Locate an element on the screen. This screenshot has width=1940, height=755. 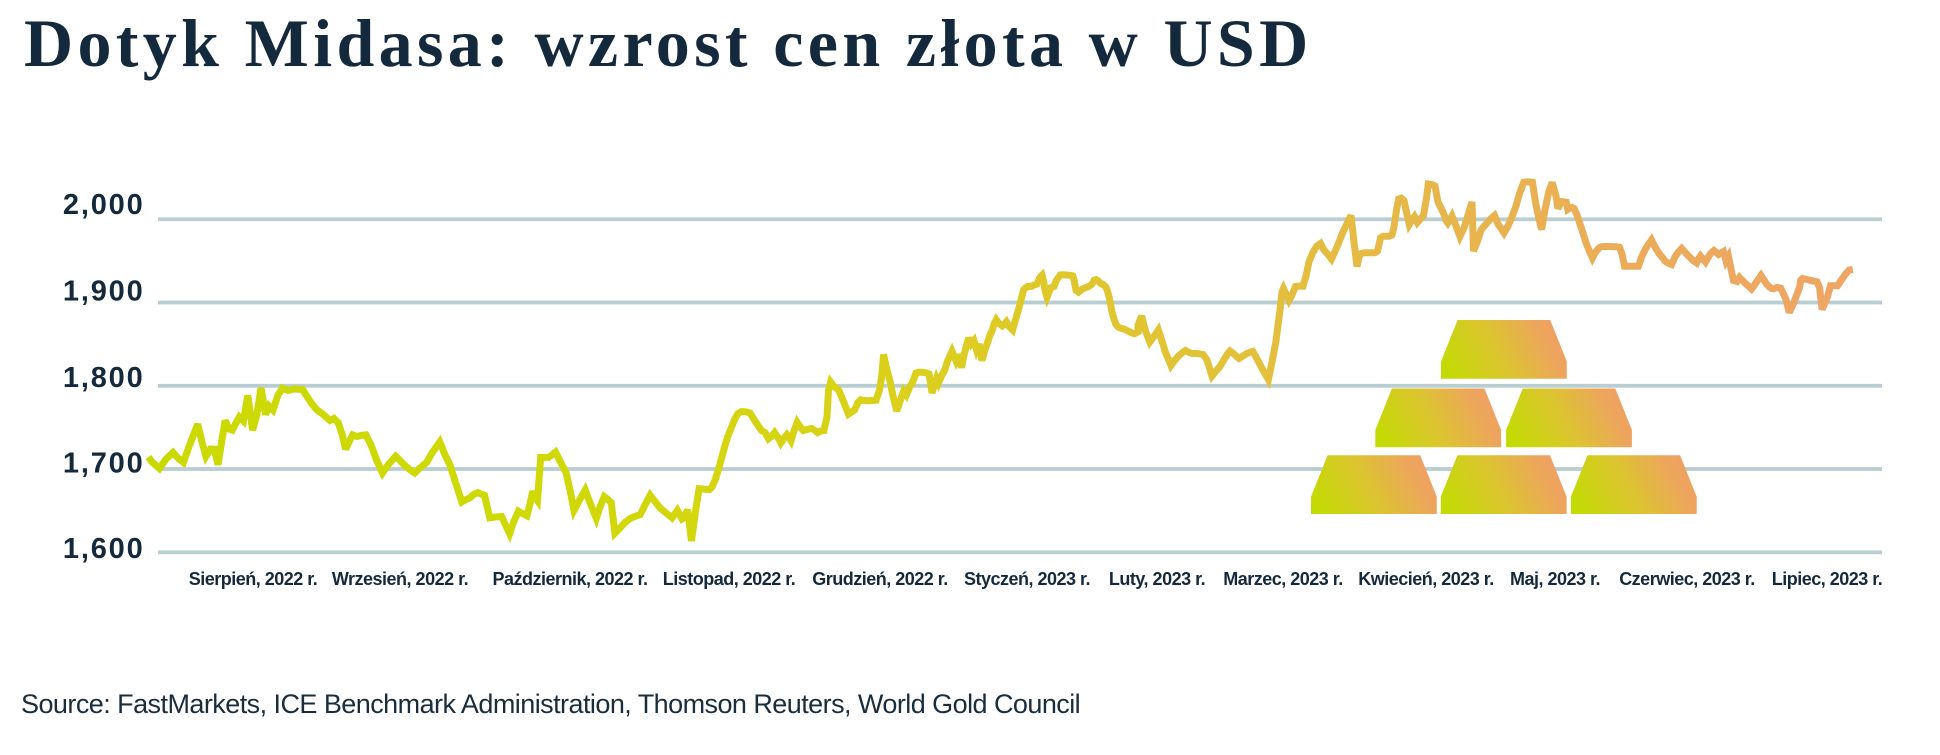
svg-text: Luty, 2023 r. is located at coordinates (1157, 579).